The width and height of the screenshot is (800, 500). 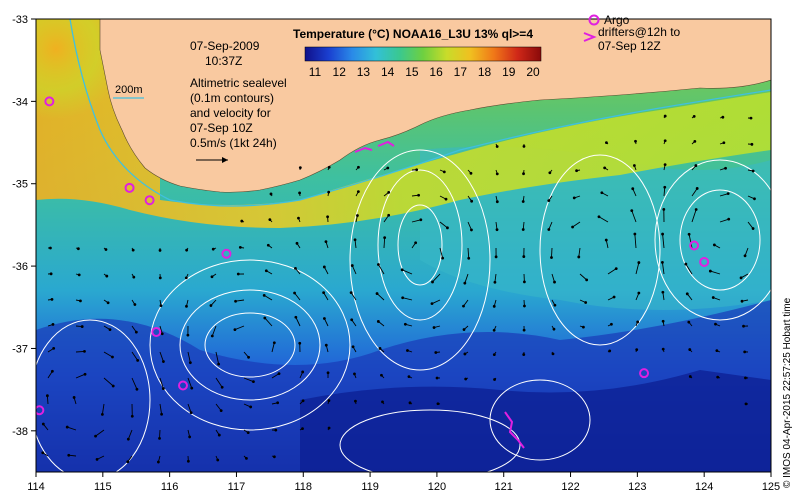 What do you see at coordinates (170, 487) in the screenshot?
I see `x-tick-label: 116` at bounding box center [170, 487].